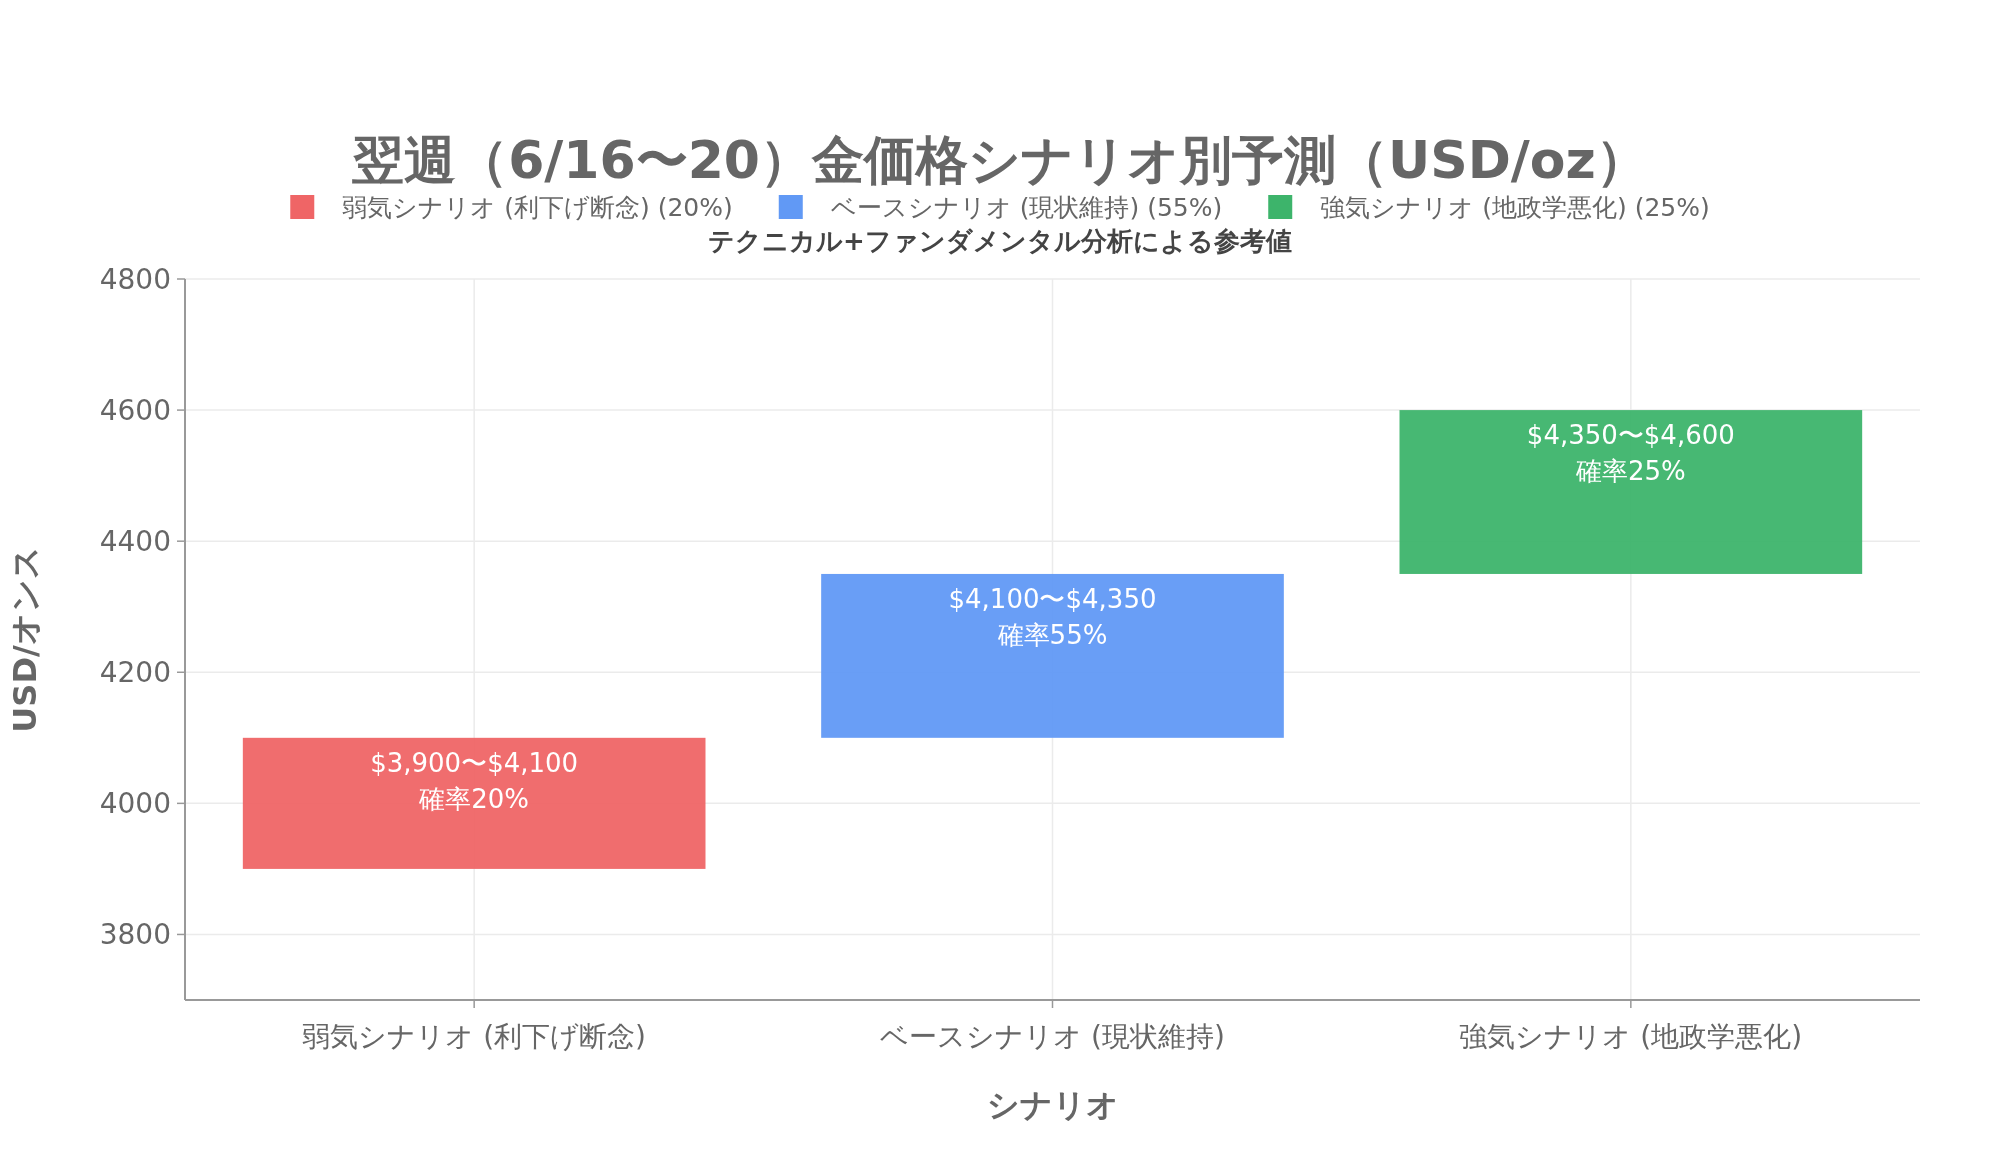 Image resolution: width=2000 pixels, height=1160 pixels. Describe the element at coordinates (1000, 160) in the screenshot. I see `chart-title: 翌週（6/16〜20）金価格シナリオ別予測（USD/oz）` at that location.